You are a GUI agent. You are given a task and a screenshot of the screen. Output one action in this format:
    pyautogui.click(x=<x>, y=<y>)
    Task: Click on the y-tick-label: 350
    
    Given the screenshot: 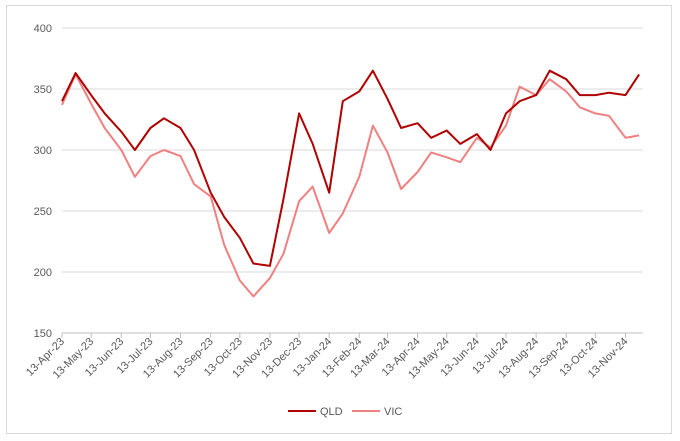 What is the action you would take?
    pyautogui.click(x=43, y=90)
    